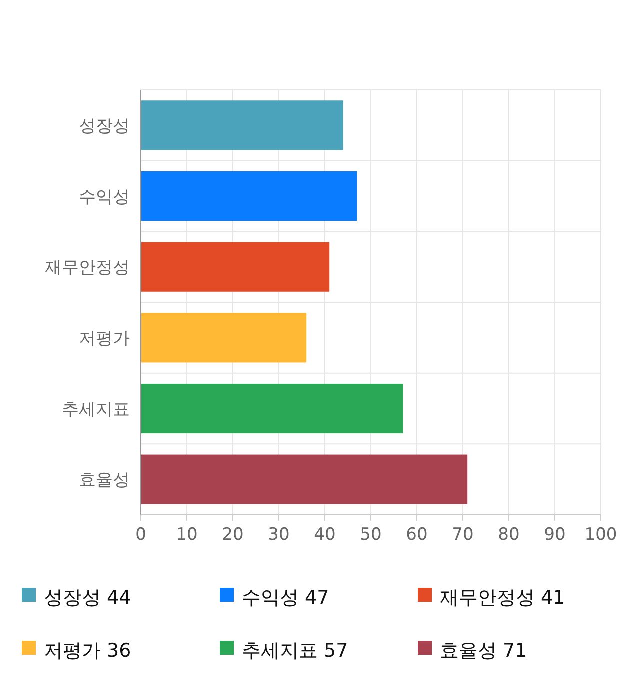 The width and height of the screenshot is (640, 700). Describe the element at coordinates (279, 535) in the screenshot. I see `x-tick-label: 30` at that location.